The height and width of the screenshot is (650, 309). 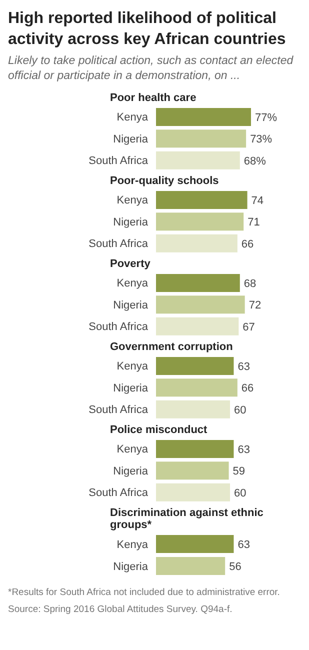 I want to click on data-label: 71, so click(x=254, y=222).